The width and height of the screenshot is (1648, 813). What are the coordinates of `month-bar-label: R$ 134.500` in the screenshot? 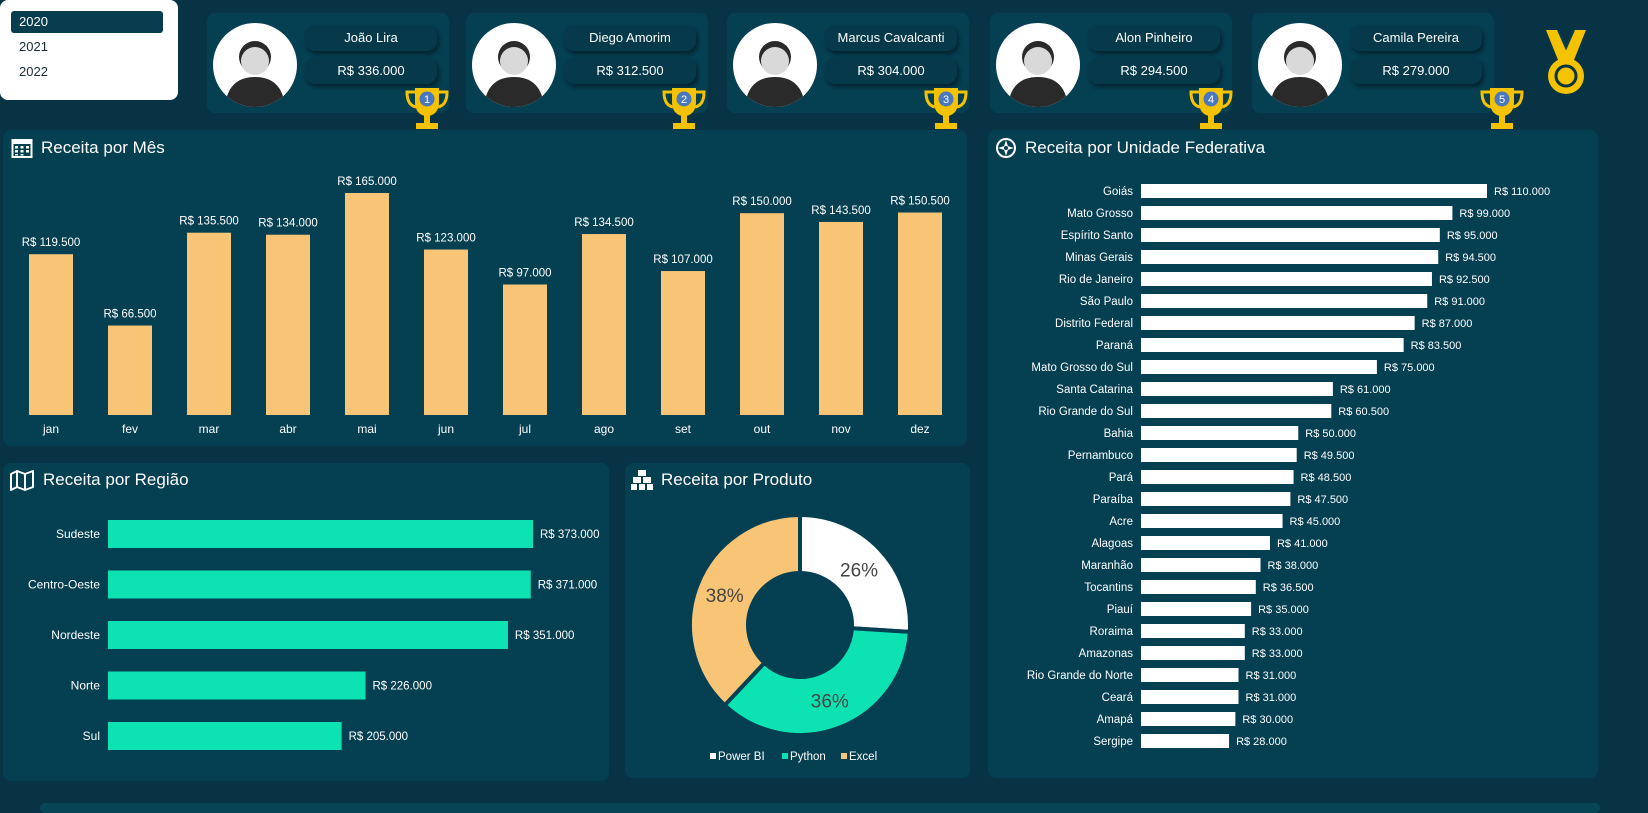 It's located at (603, 223).